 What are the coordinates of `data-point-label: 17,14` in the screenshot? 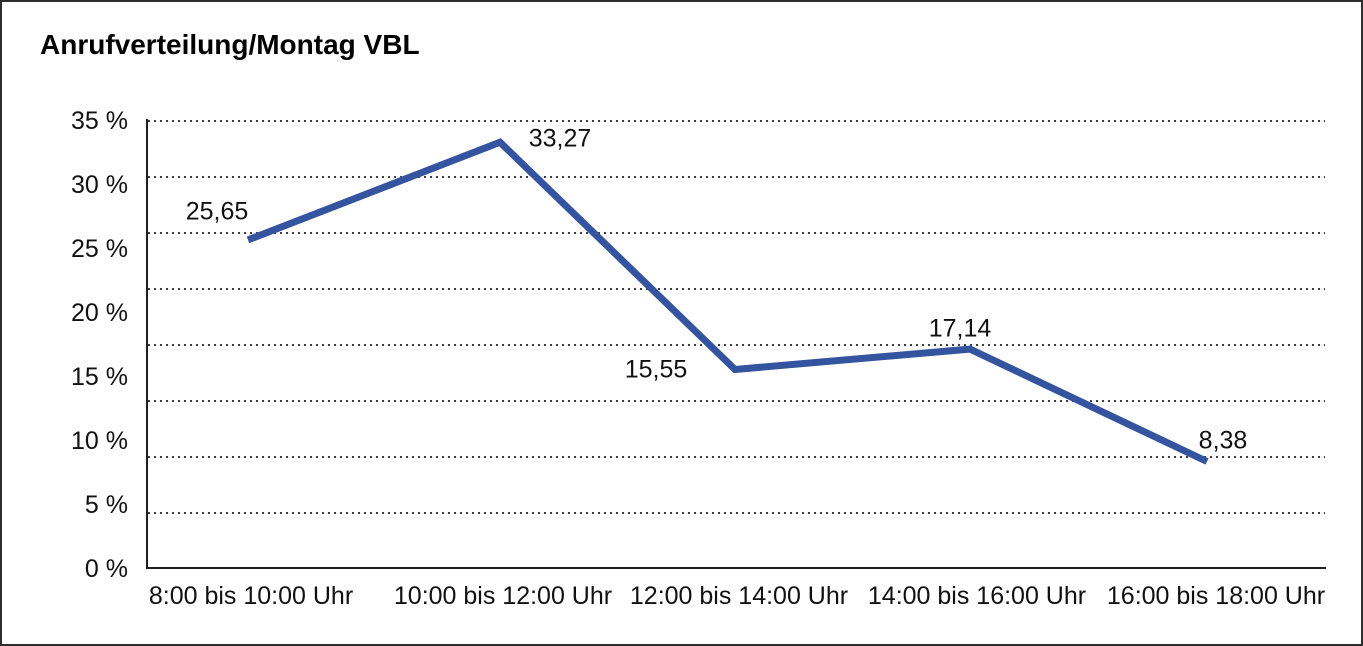 It's located at (960, 328).